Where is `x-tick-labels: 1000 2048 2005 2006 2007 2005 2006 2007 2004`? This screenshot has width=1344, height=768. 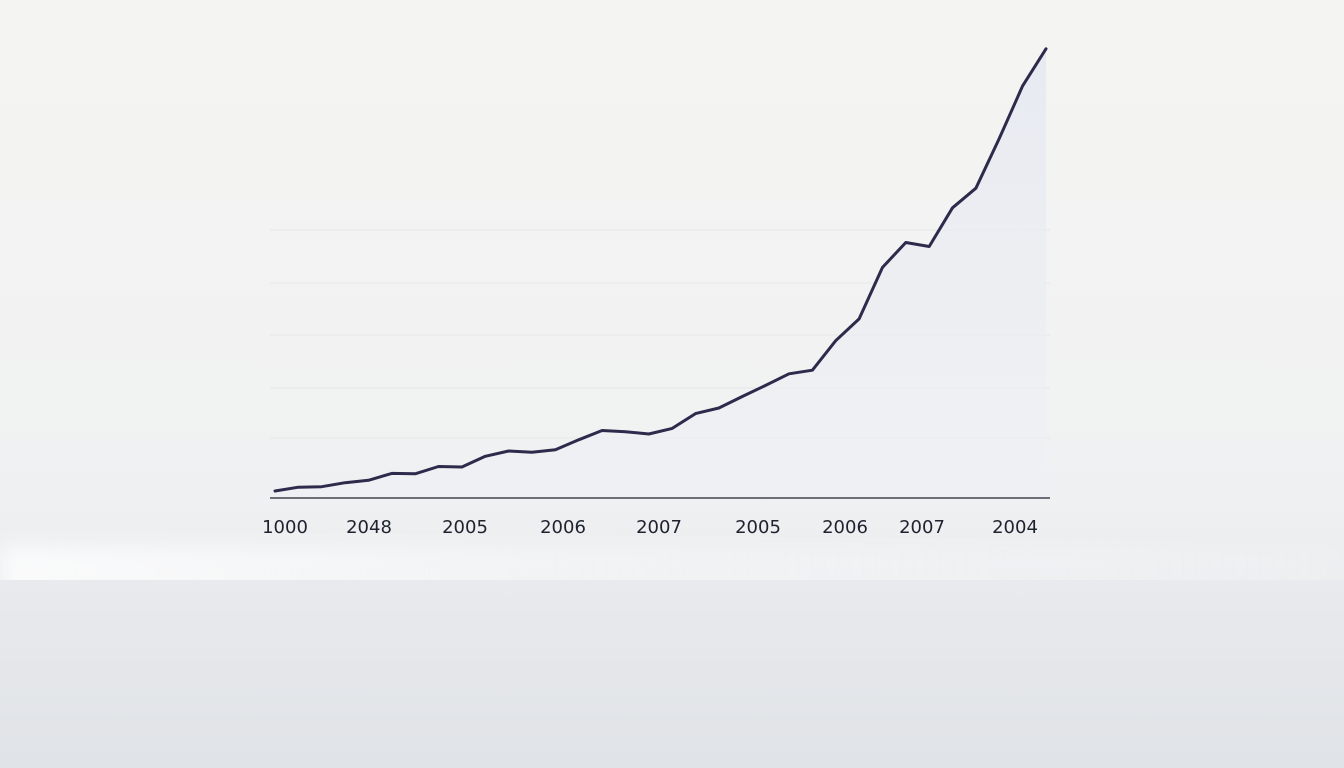 x-tick-labels: 1000 2048 2005 2006 2007 2005 2006 2007 2004 is located at coordinates (650, 527).